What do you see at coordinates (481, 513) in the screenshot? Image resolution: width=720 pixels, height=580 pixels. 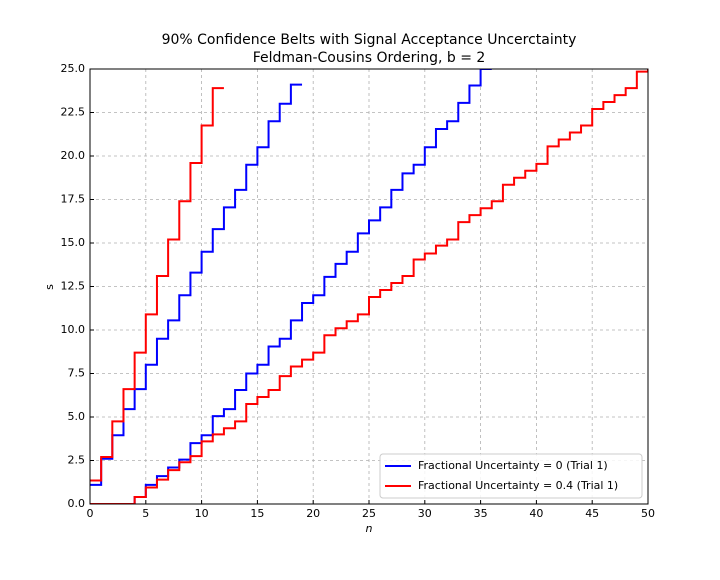 I see `x-tick-label: 35` at bounding box center [481, 513].